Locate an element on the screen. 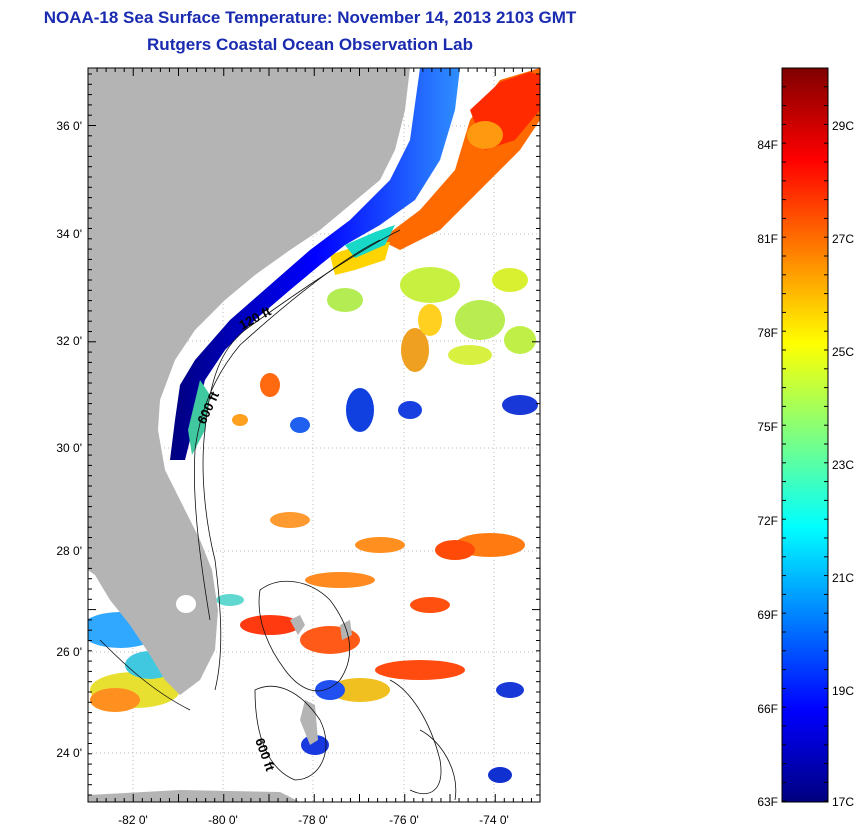 This screenshot has width=864, height=832. celsius-labels: 29C 27C 25C 23C 21C 19C 17C is located at coordinates (843, 464).